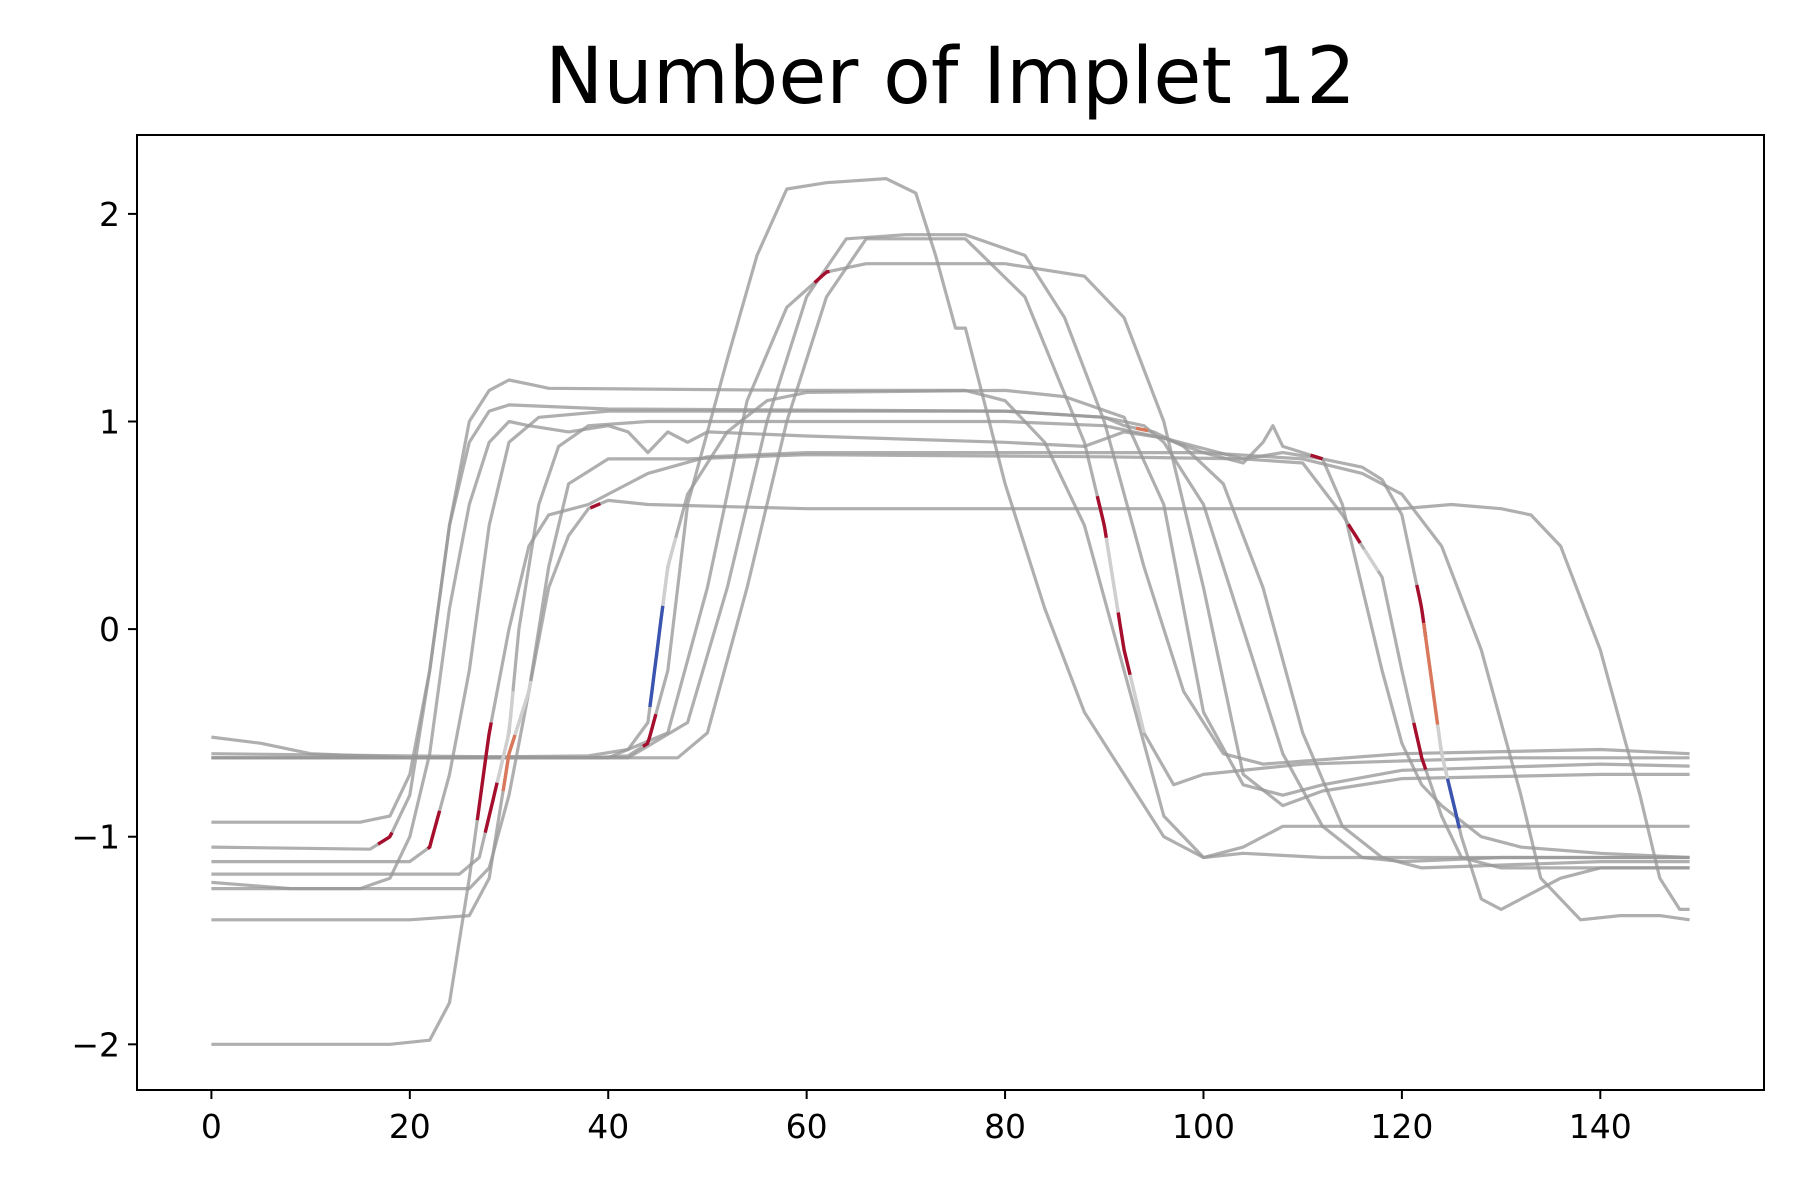  What do you see at coordinates (95, 1044) in the screenshot?
I see `y-tick-label: −2` at bounding box center [95, 1044].